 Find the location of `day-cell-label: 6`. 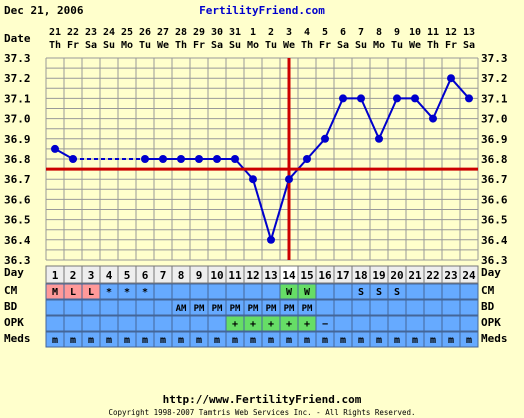

day-cell-label: 6 is located at coordinates (145, 275).